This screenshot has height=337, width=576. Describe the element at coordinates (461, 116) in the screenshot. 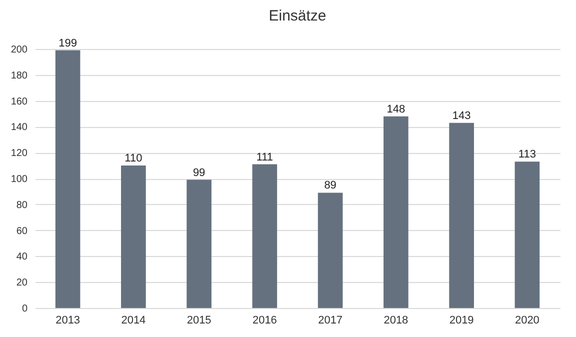

I see `data-label: 143` at that location.